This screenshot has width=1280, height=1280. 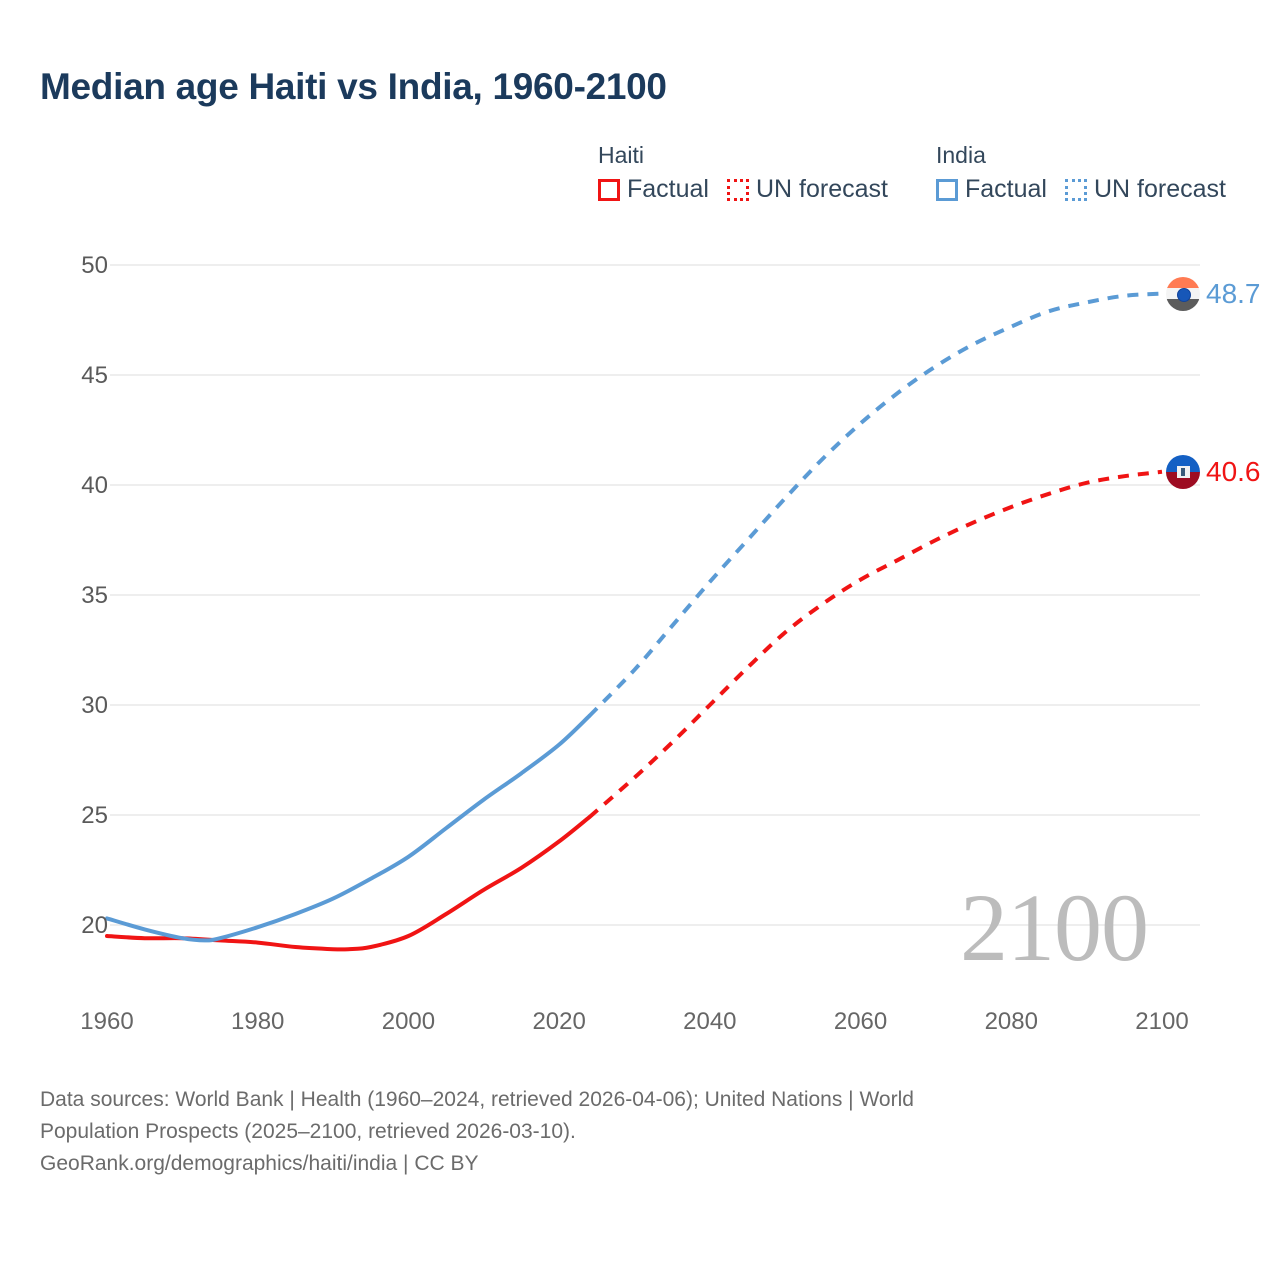 I want to click on x-tick-label: 2000, so click(x=408, y=1021).